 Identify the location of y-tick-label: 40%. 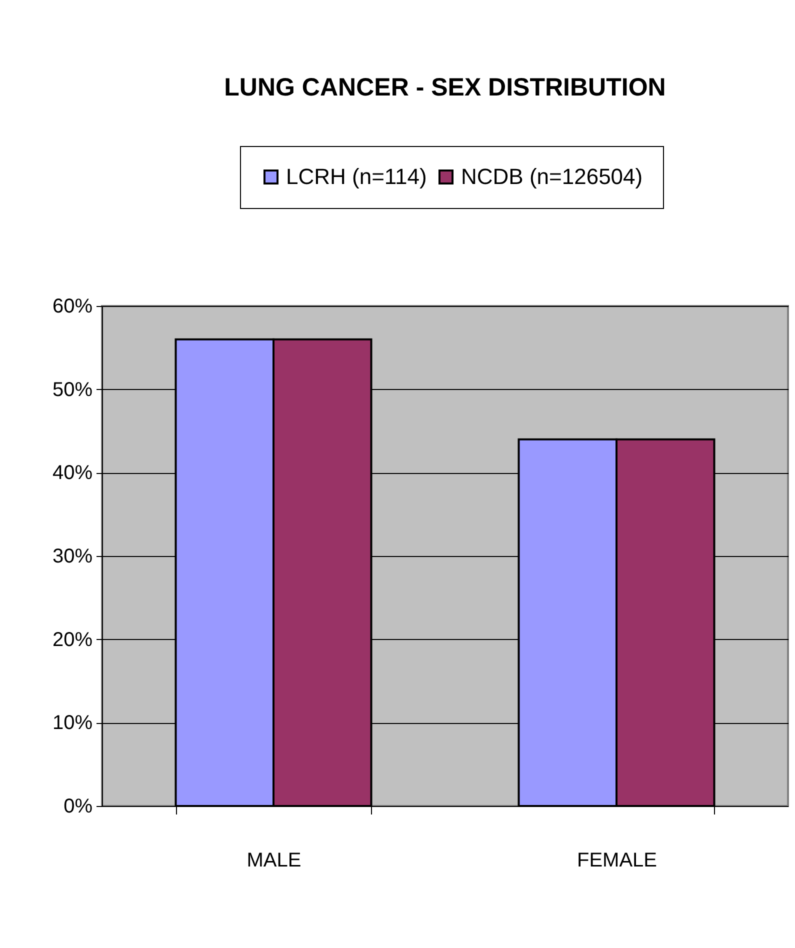
(72, 473).